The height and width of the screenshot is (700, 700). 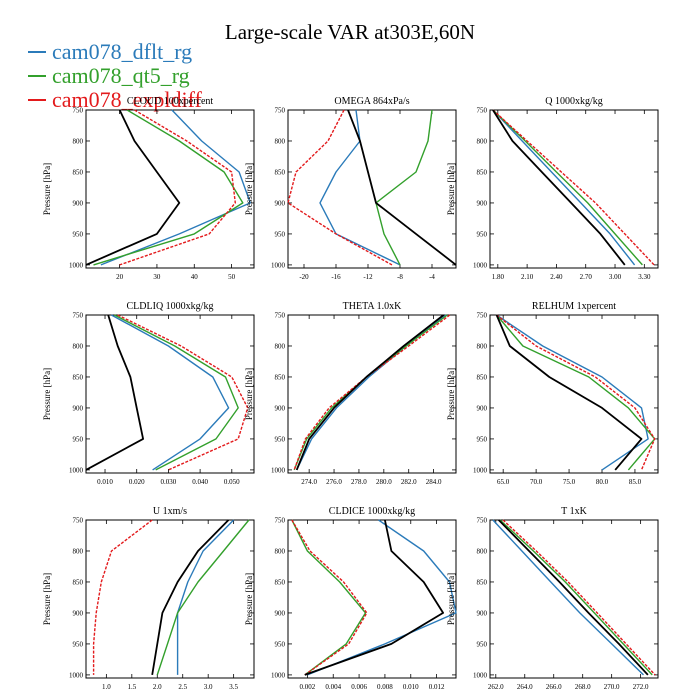 I want to click on x-tick-label: 0.012, so click(x=437, y=687).